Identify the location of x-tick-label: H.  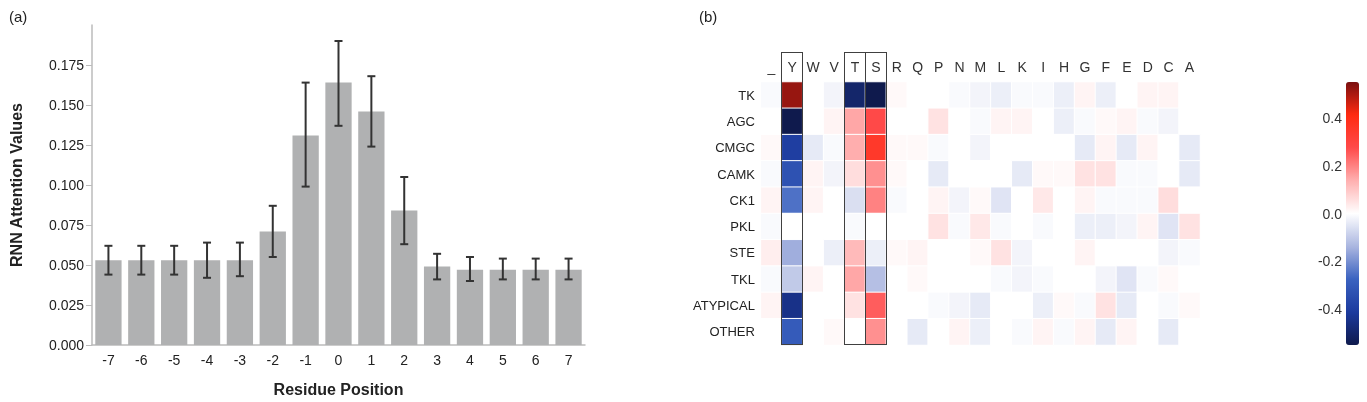
(1064, 67).